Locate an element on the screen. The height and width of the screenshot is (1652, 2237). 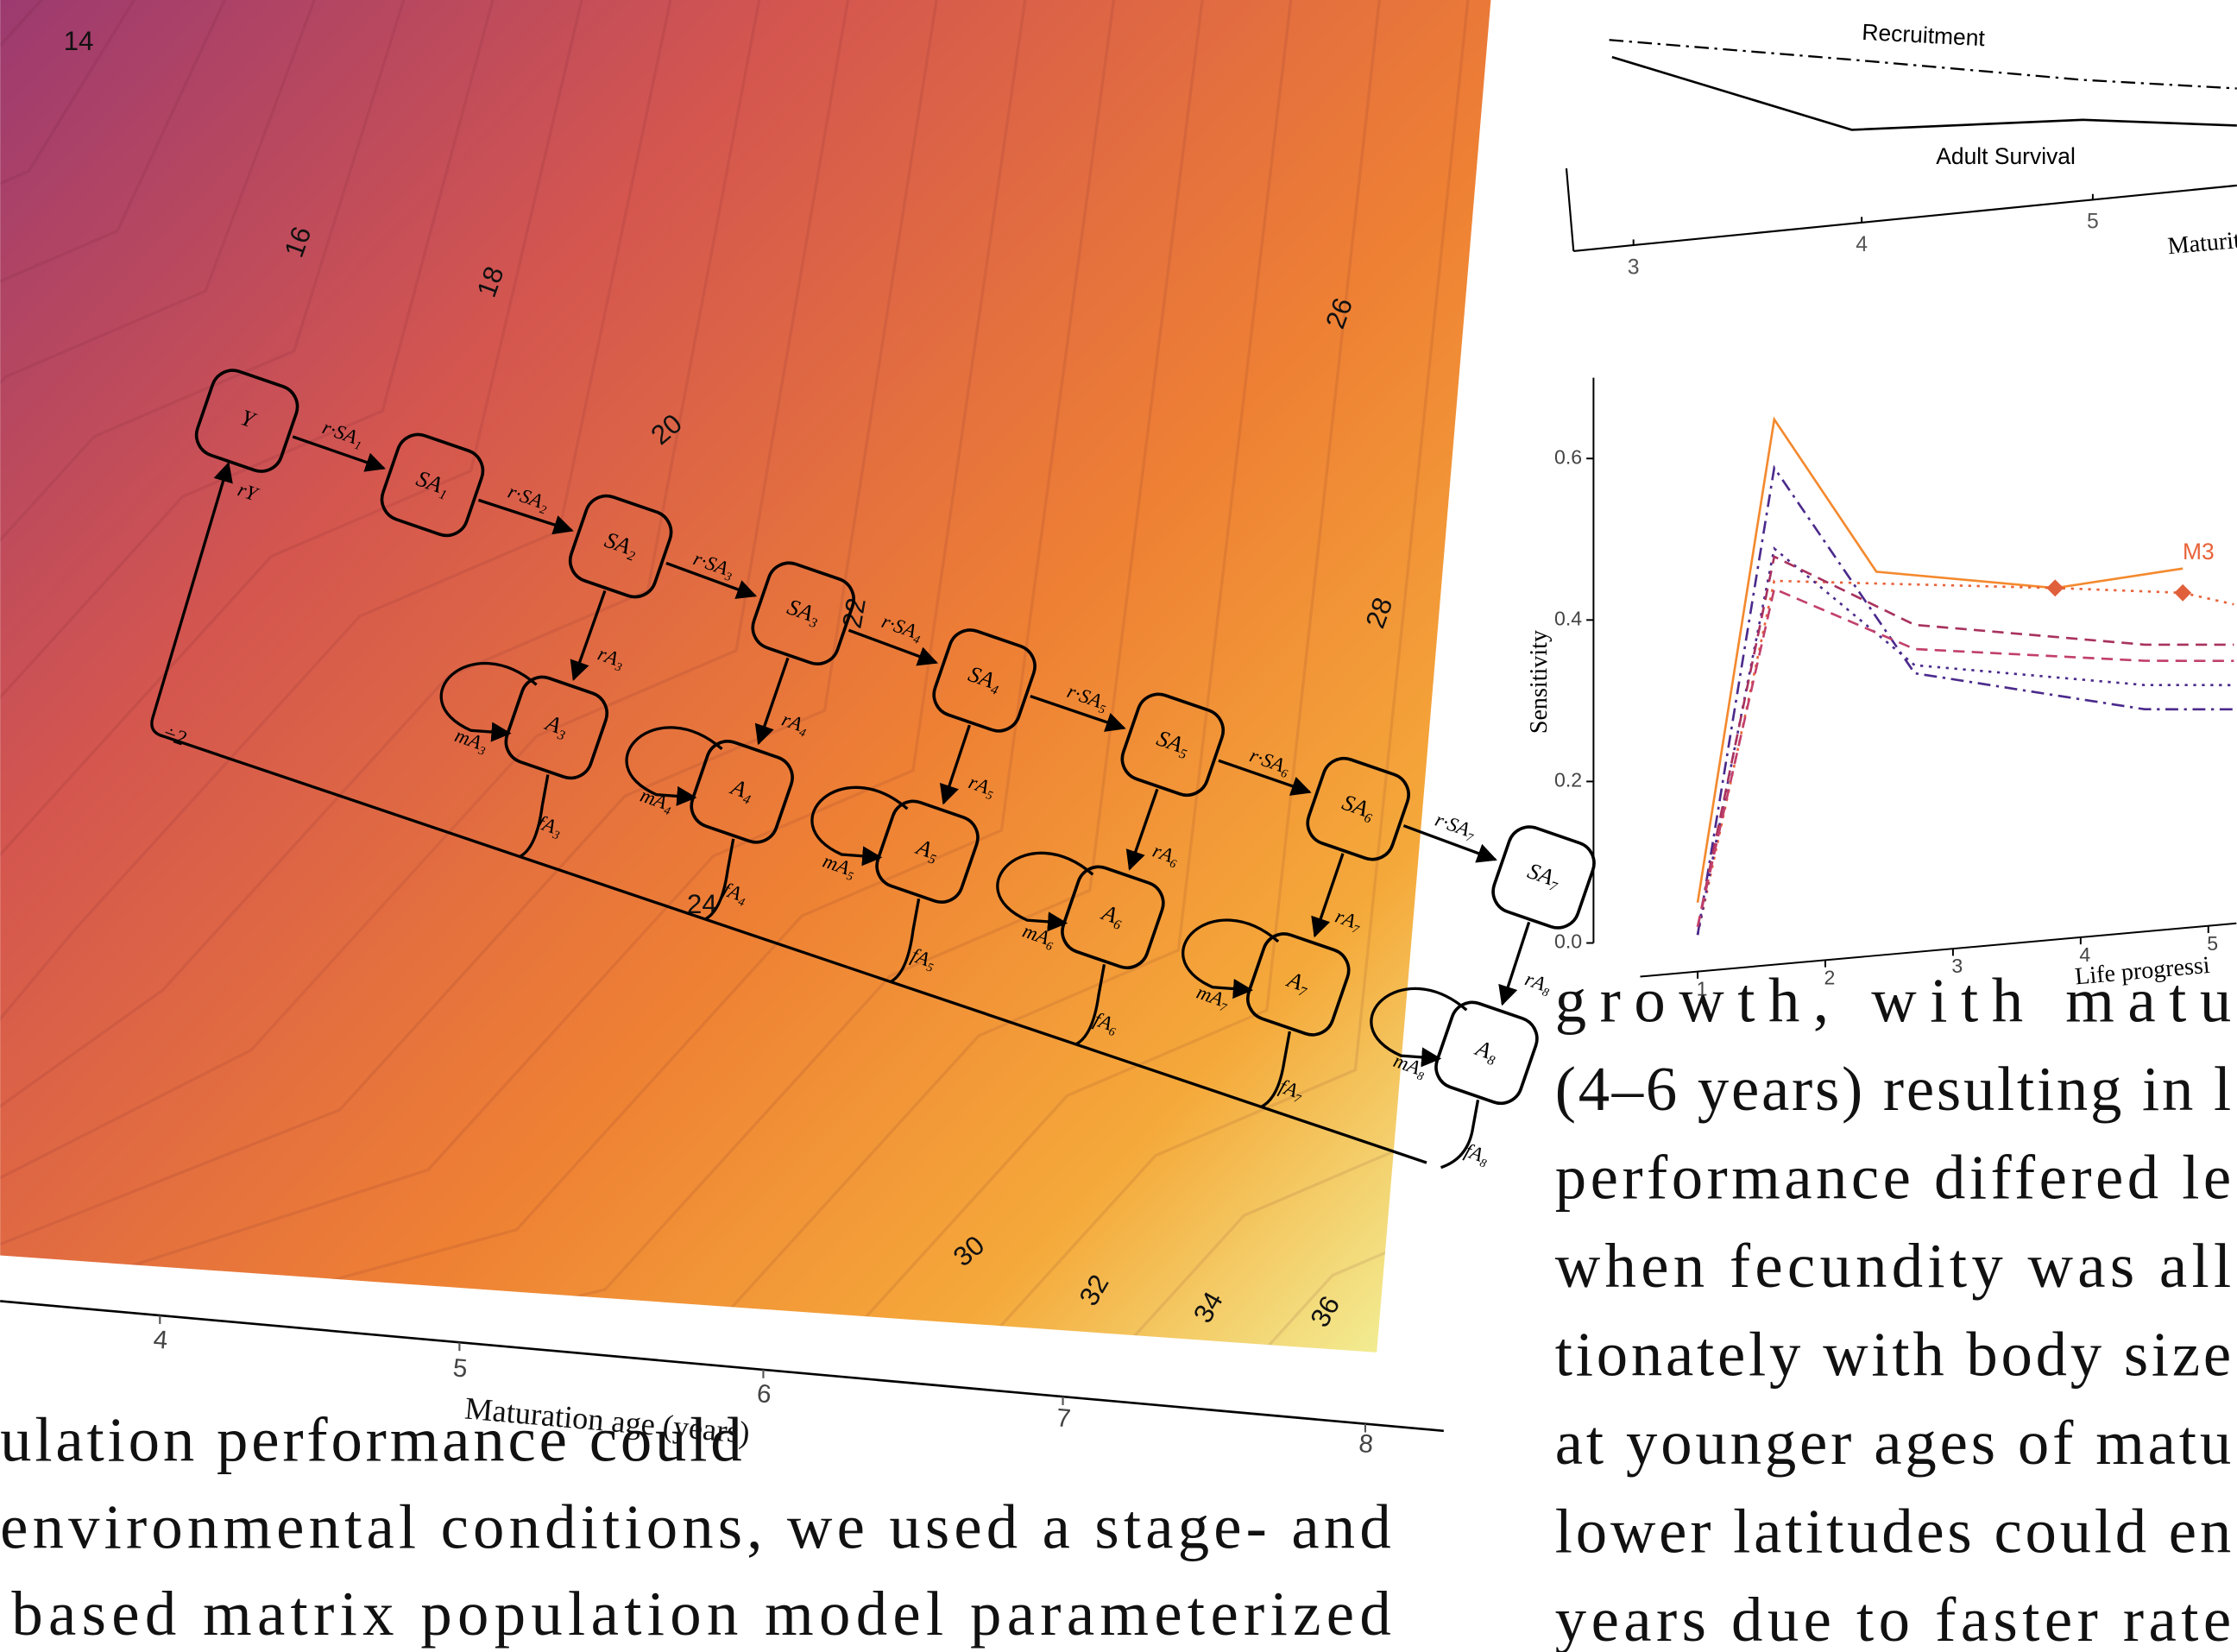
plot-area is located at coordinates (1965, 676).